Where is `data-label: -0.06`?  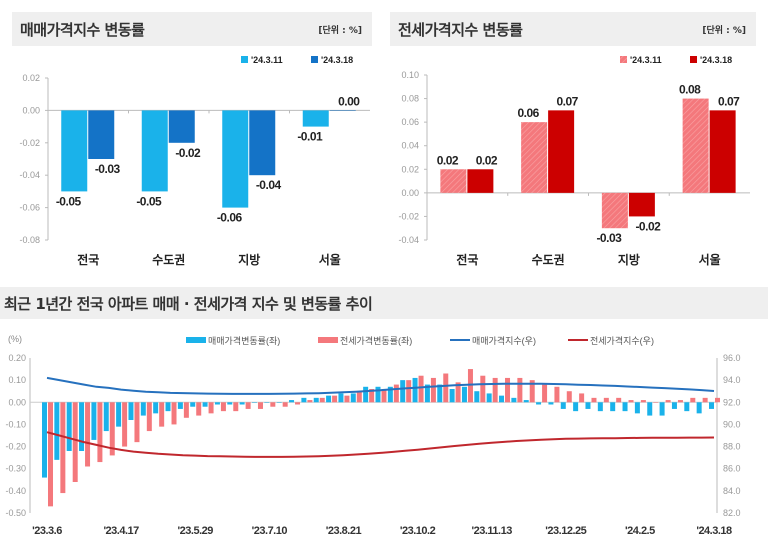 data-label: -0.06 is located at coordinates (230, 218).